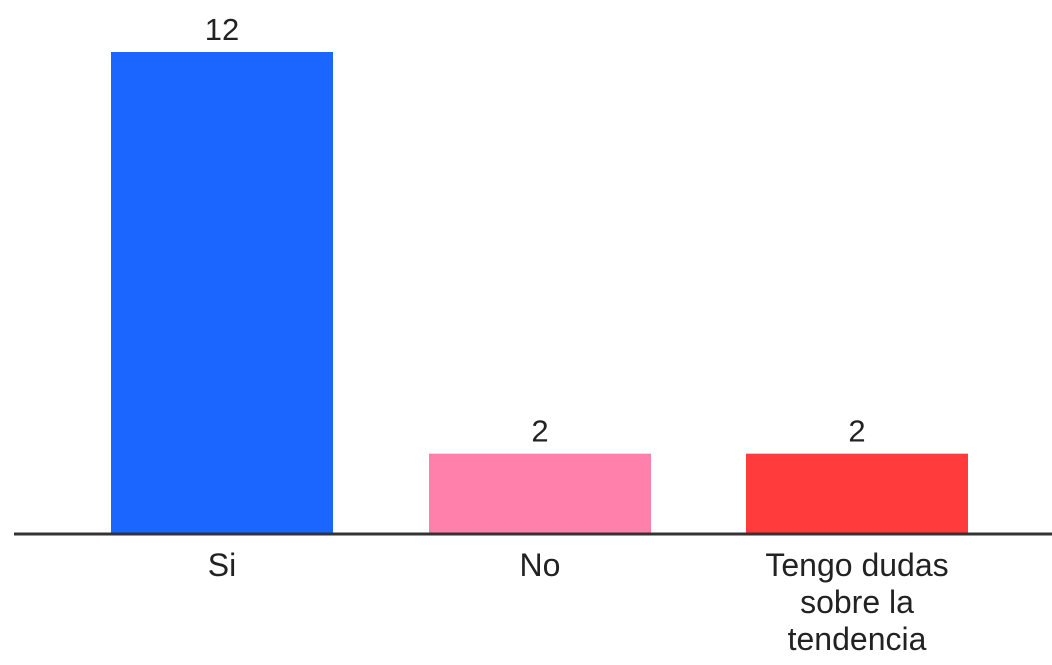  I want to click on value-label-2: 2, so click(856, 431).